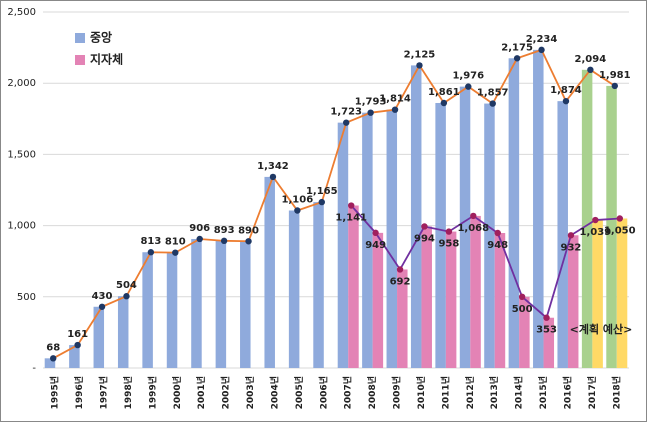  What do you see at coordinates (616, 392) in the screenshot?
I see `x-tick-label: 2018년` at bounding box center [616, 392].